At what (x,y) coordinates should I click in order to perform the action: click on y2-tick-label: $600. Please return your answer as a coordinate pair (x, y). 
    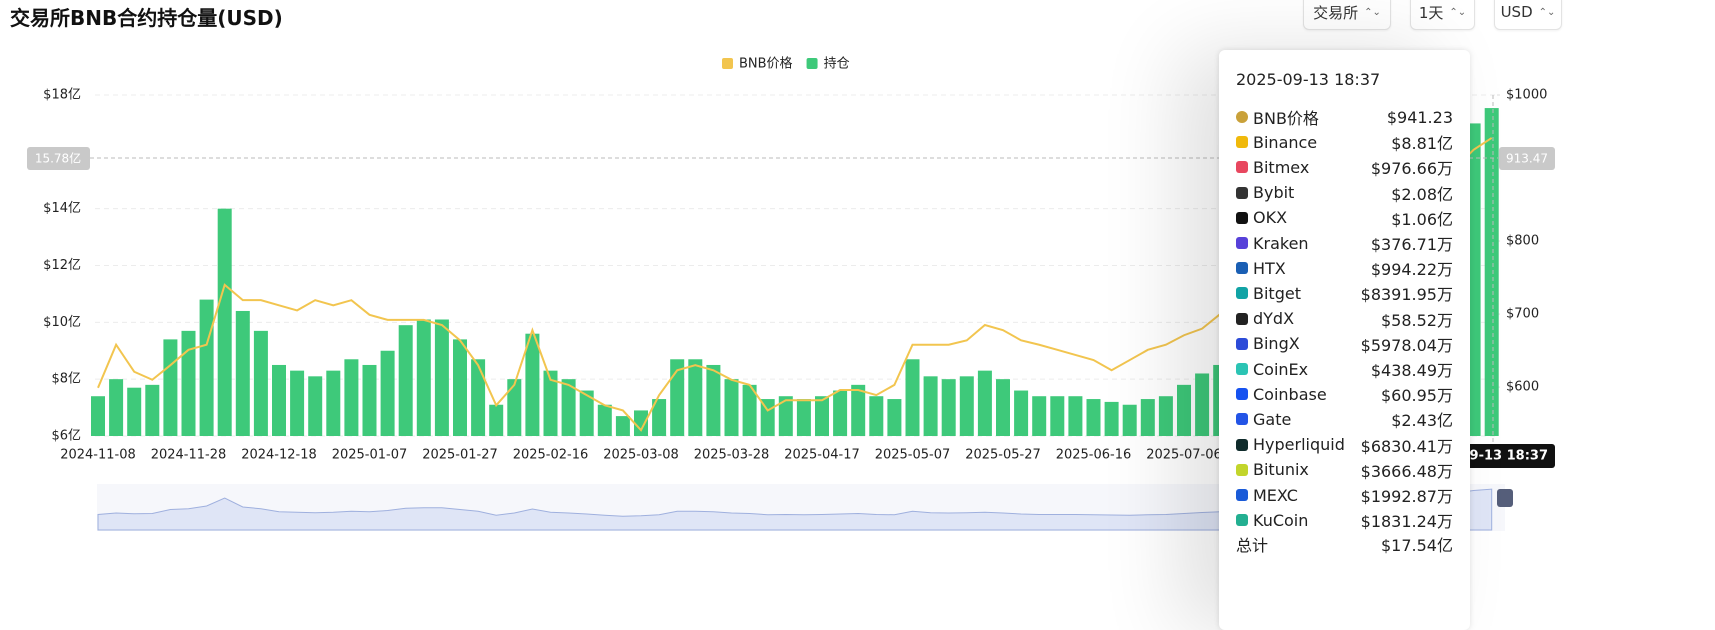
    Looking at the image, I should click on (1522, 387).